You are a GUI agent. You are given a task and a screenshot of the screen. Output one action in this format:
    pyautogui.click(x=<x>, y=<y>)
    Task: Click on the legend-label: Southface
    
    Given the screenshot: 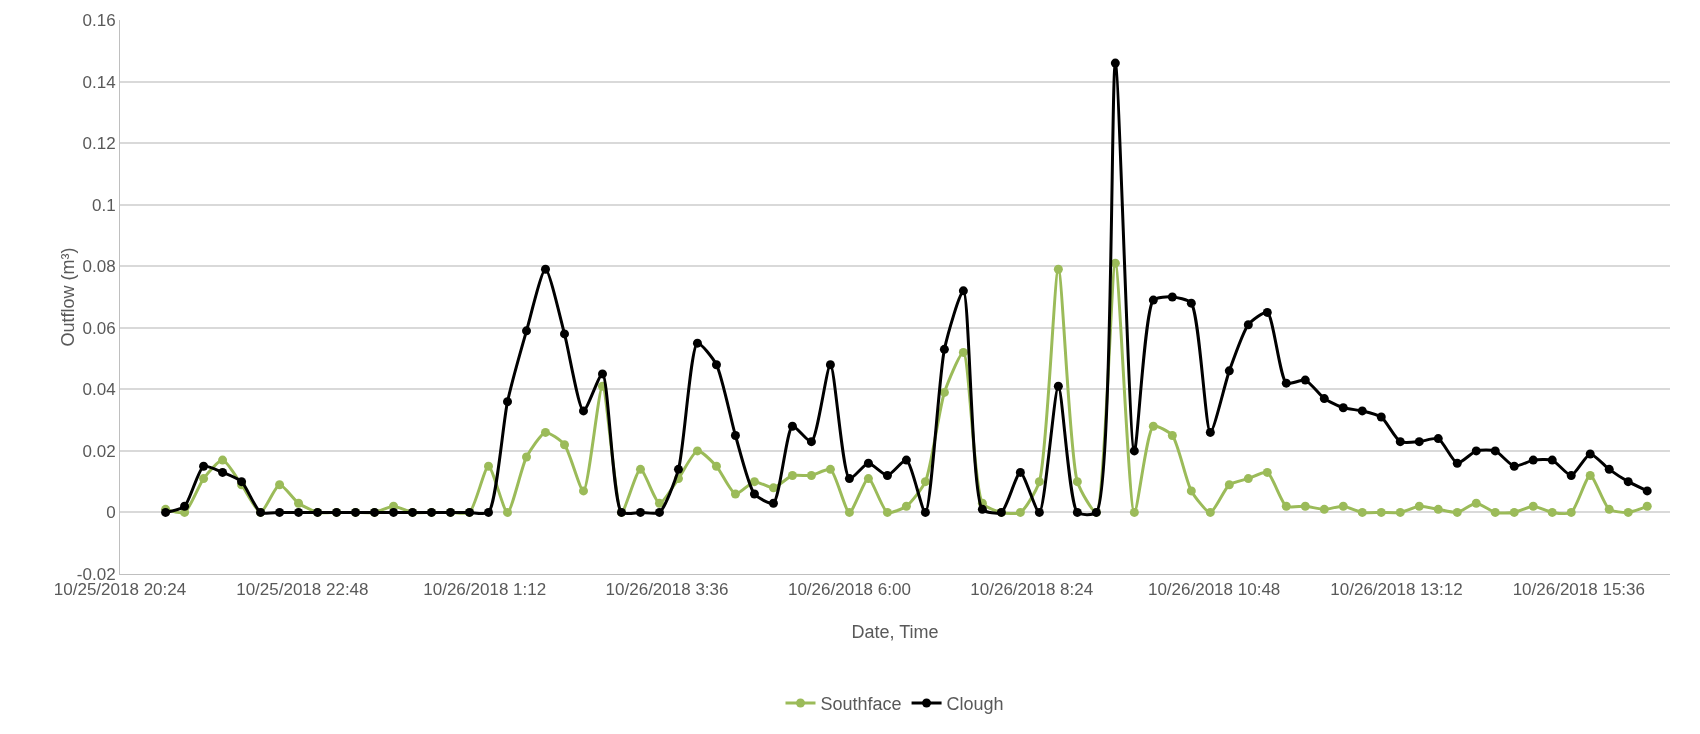 What is the action you would take?
    pyautogui.click(x=861, y=704)
    